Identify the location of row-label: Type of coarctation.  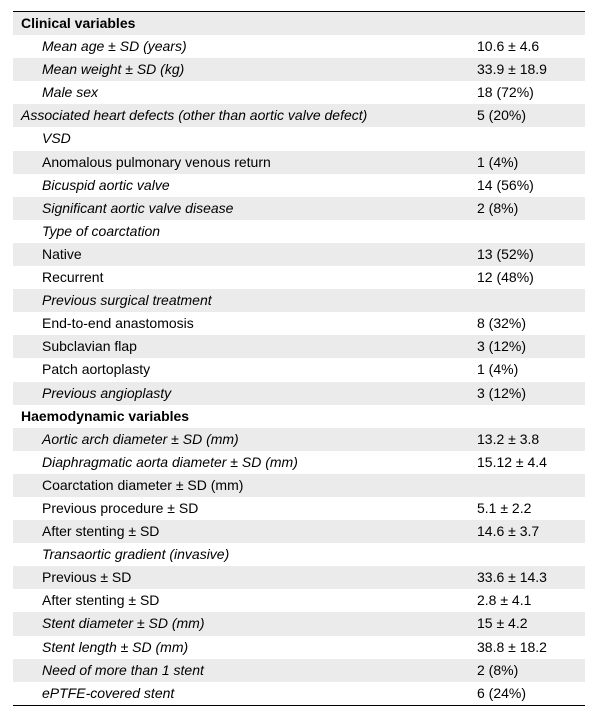
(101, 230).